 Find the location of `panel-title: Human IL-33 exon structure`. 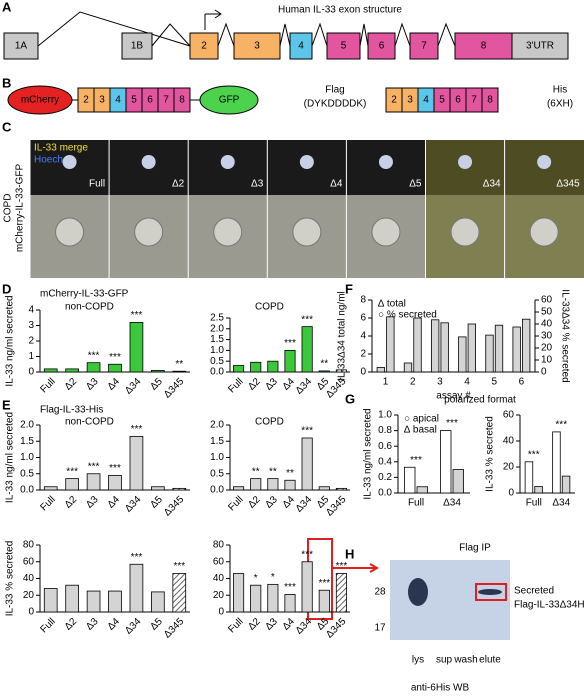

panel-title: Human IL-33 exon structure is located at coordinates (340, 10).